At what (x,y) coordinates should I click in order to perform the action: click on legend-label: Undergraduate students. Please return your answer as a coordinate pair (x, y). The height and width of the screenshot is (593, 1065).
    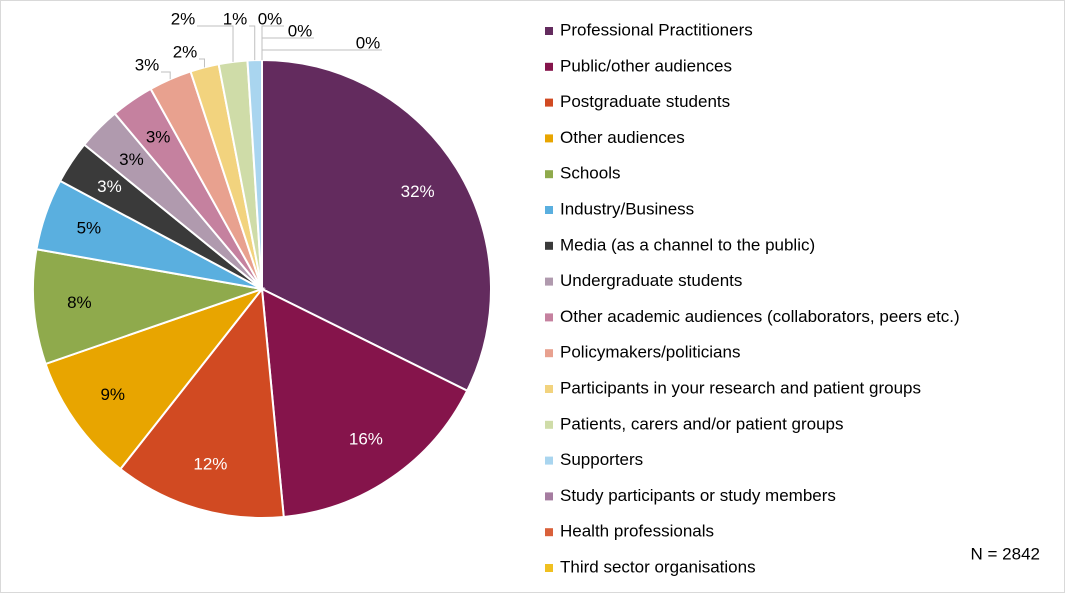
    Looking at the image, I should click on (651, 280).